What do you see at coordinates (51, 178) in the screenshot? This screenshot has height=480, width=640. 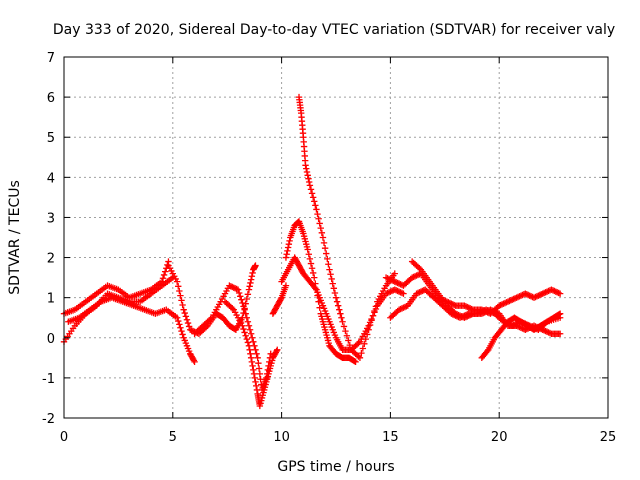 I see `y-tick-label: 4` at bounding box center [51, 178].